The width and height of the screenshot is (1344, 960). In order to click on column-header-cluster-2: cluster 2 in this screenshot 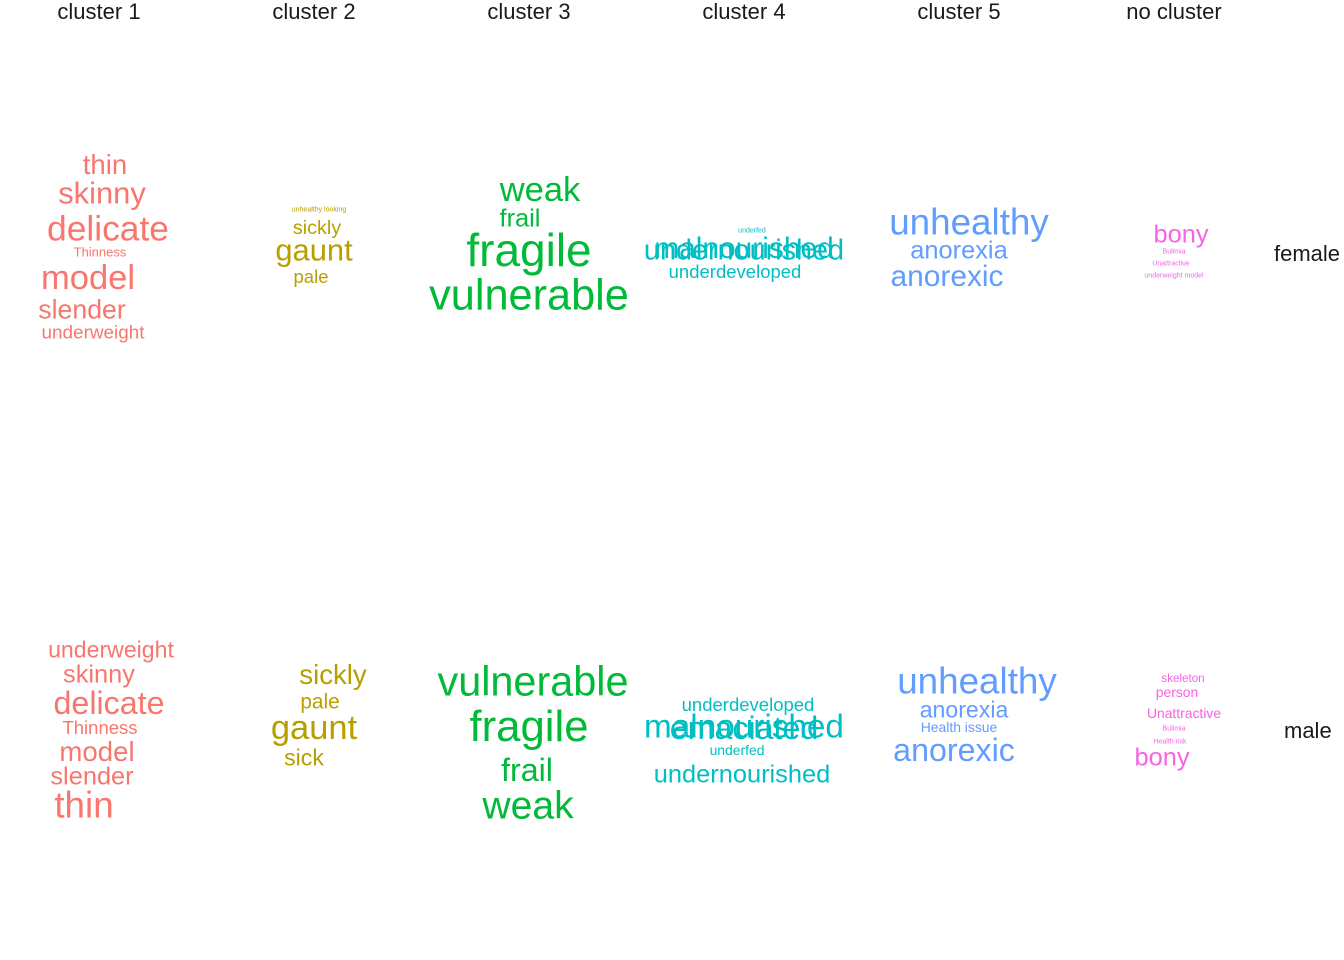, I will do `click(314, 12)`.